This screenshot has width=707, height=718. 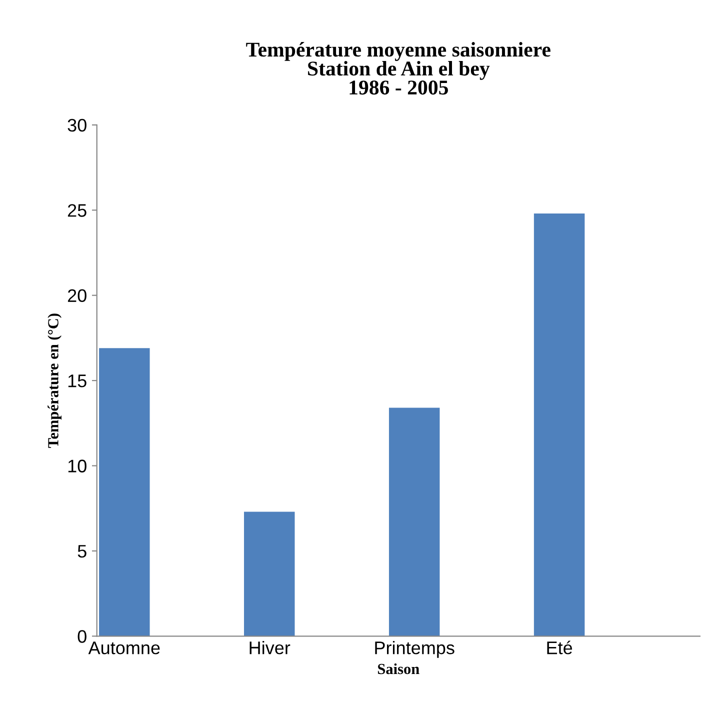 I want to click on y-tick-label: 20, so click(x=77, y=295).